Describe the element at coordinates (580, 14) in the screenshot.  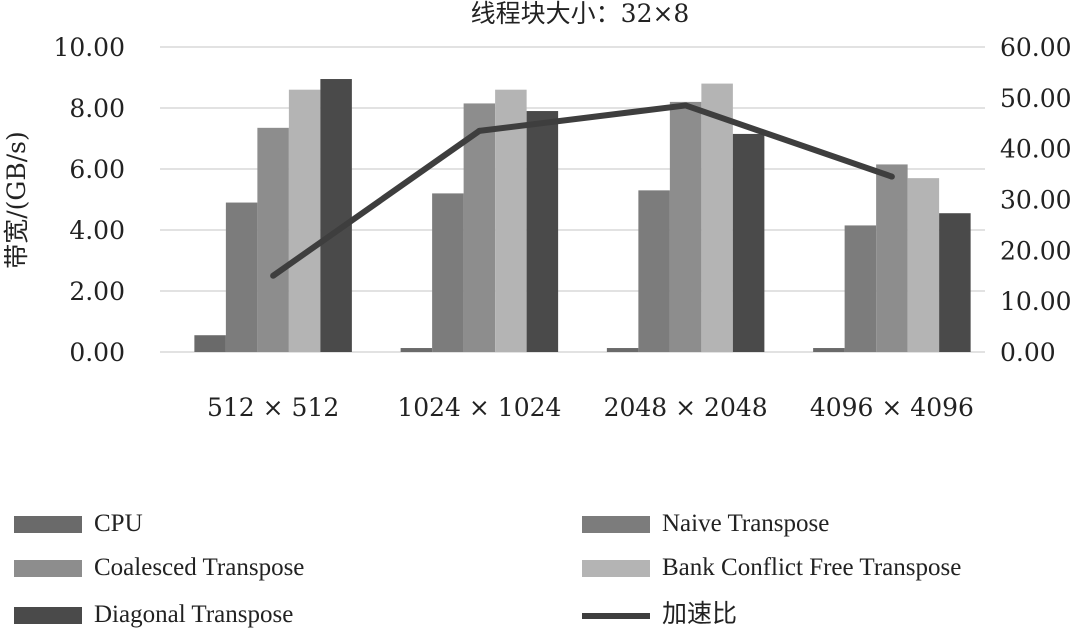
I see `chart-title: 线程块大小：32×8` at that location.